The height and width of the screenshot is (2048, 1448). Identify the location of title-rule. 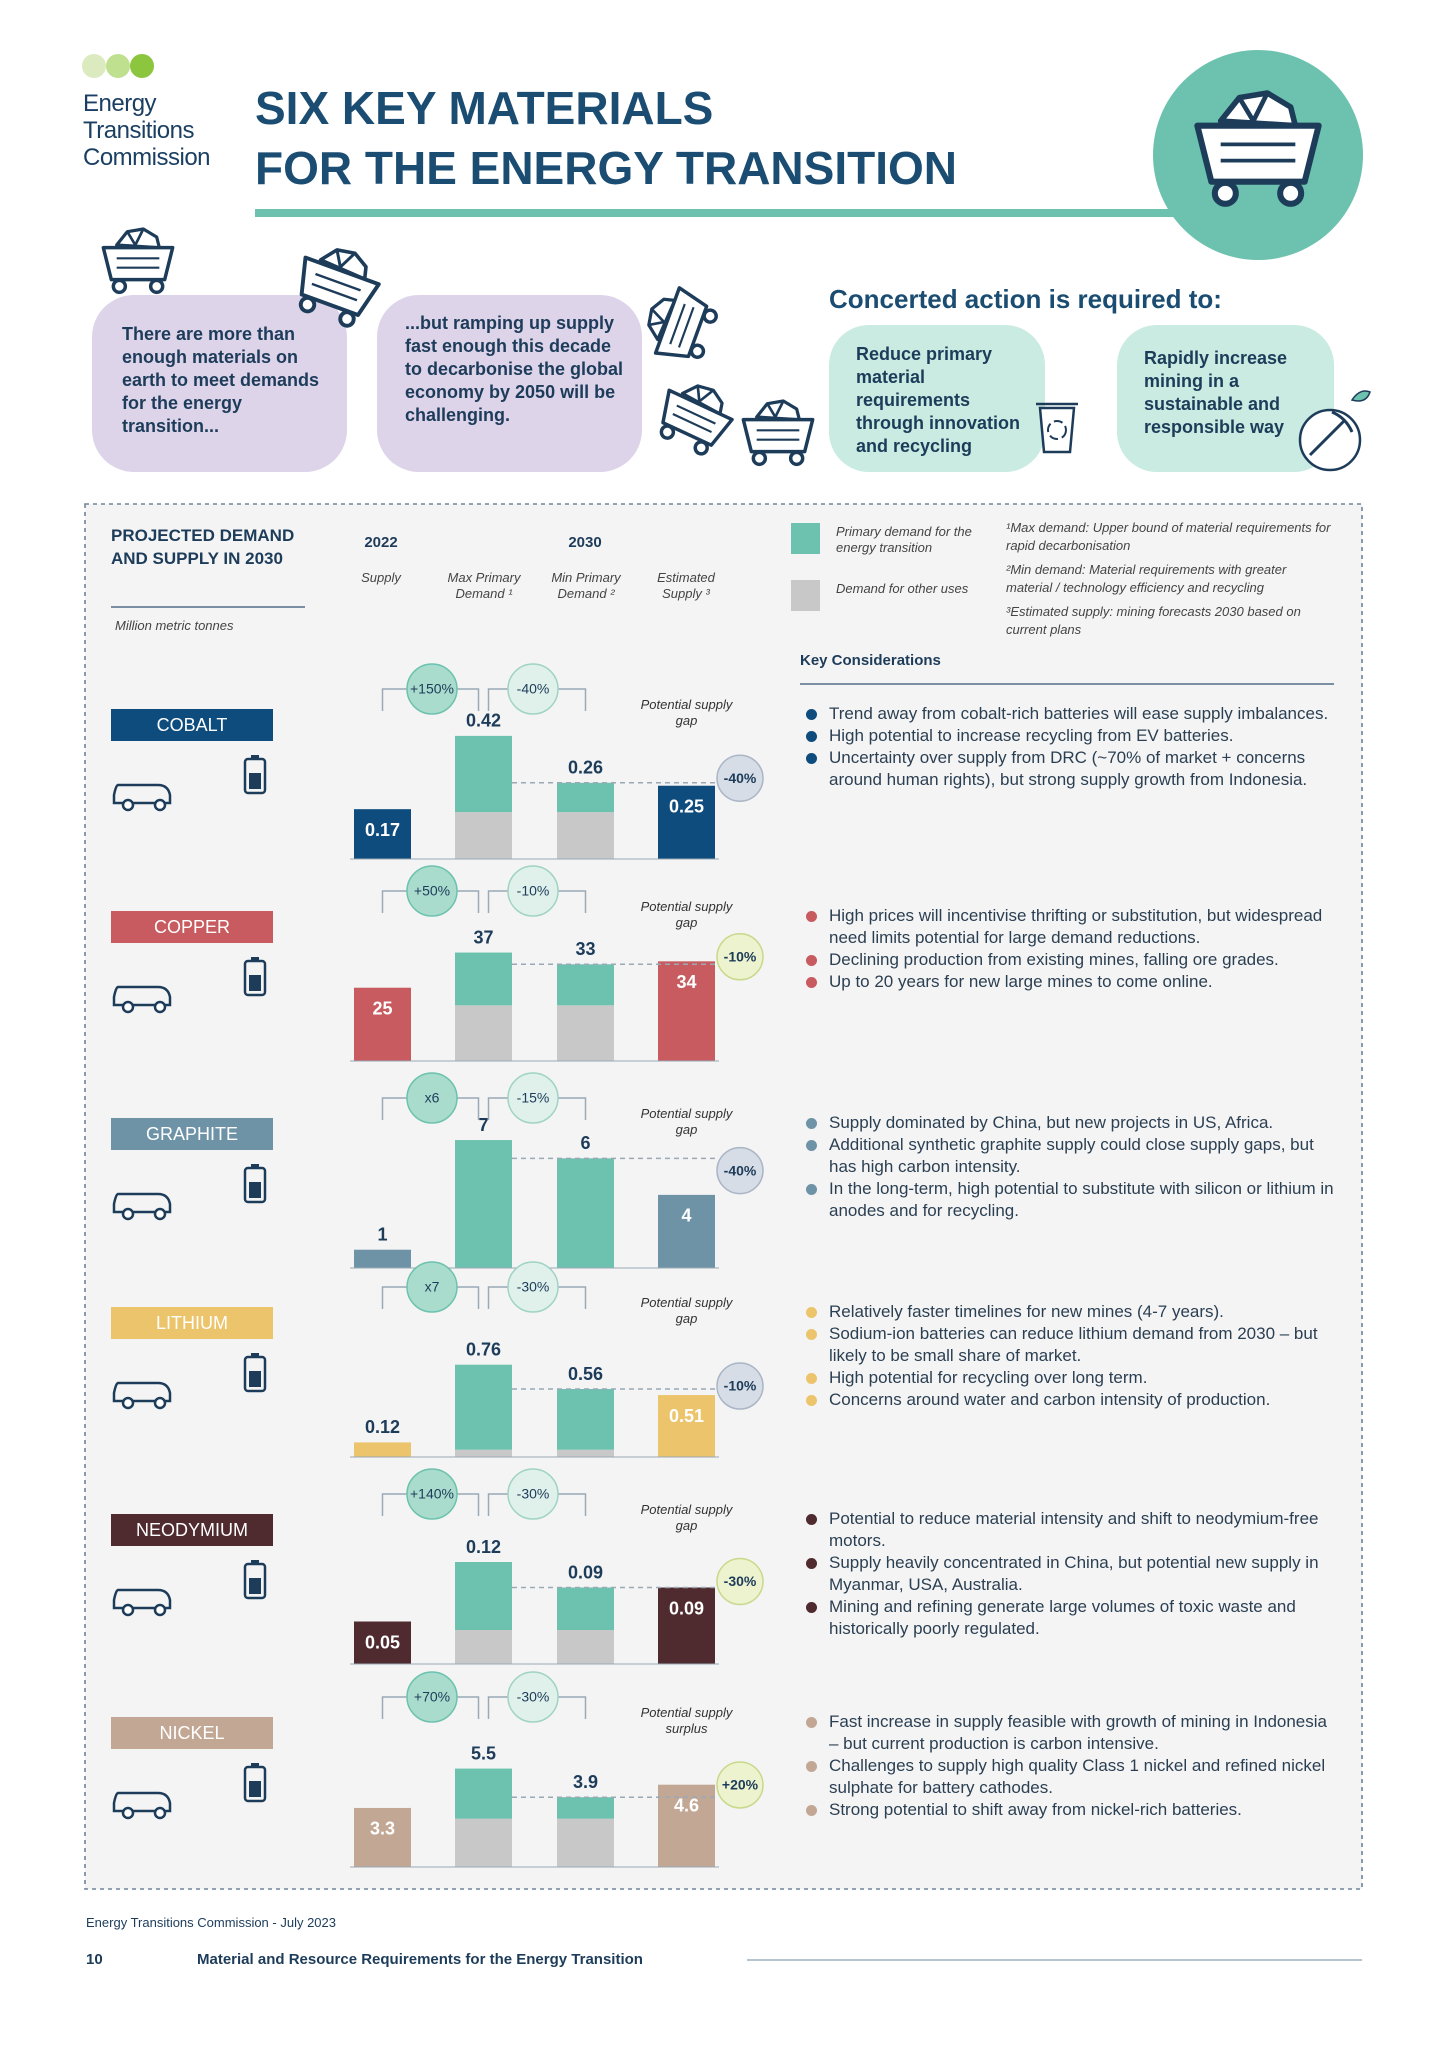
(720, 213).